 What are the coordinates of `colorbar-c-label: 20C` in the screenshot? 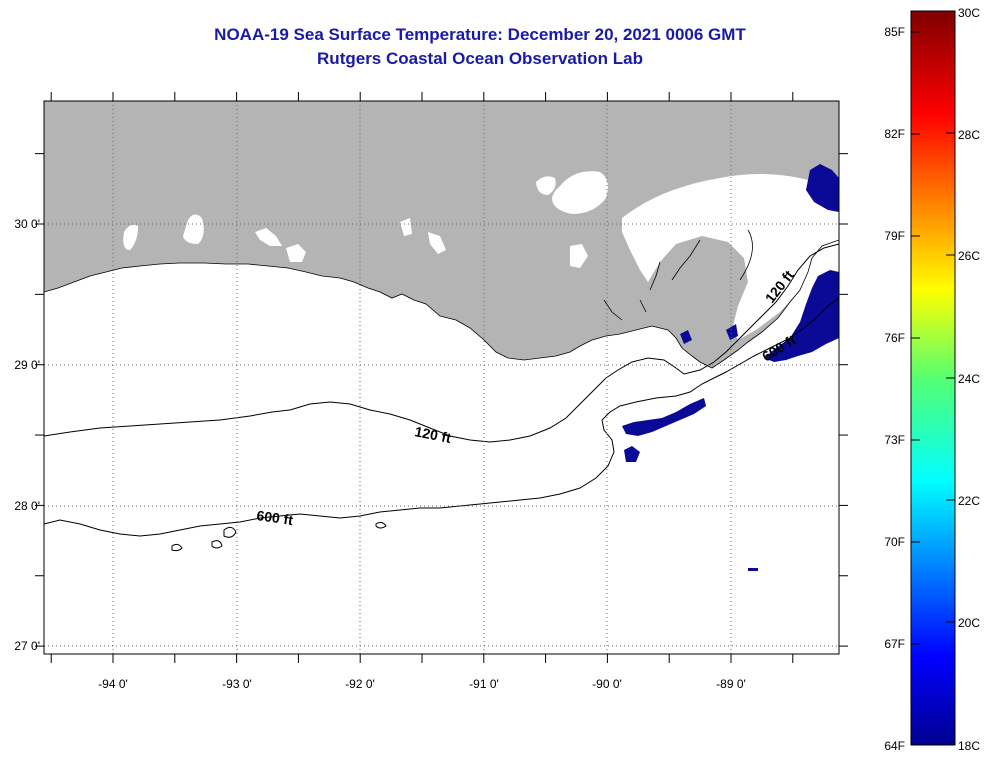 It's located at (969, 623).